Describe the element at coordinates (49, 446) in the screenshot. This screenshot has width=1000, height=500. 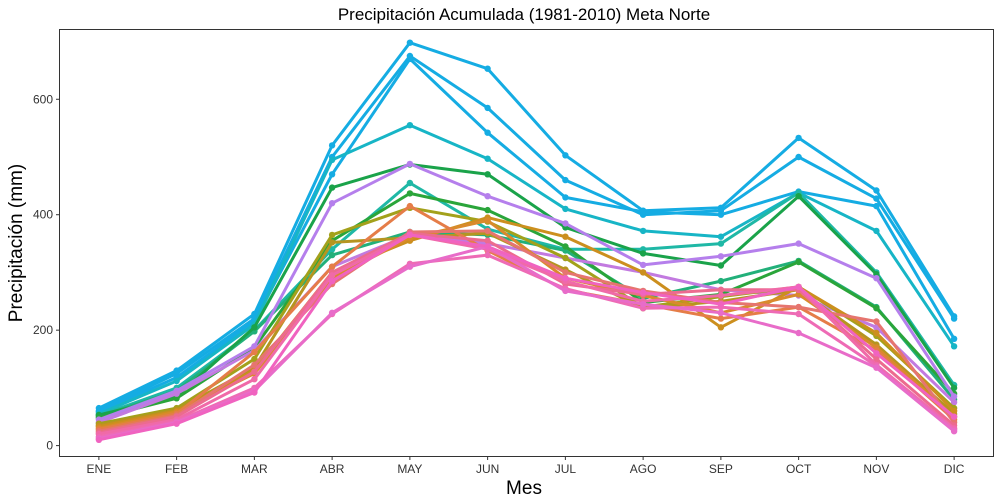
I see `y-tick-label: 0` at that location.